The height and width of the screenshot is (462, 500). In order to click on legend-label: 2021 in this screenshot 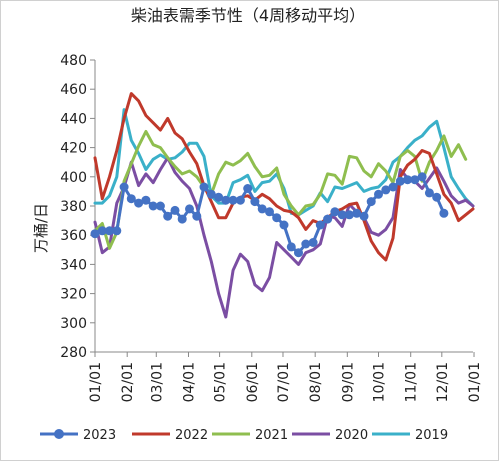, I will do `click(271, 435)`.